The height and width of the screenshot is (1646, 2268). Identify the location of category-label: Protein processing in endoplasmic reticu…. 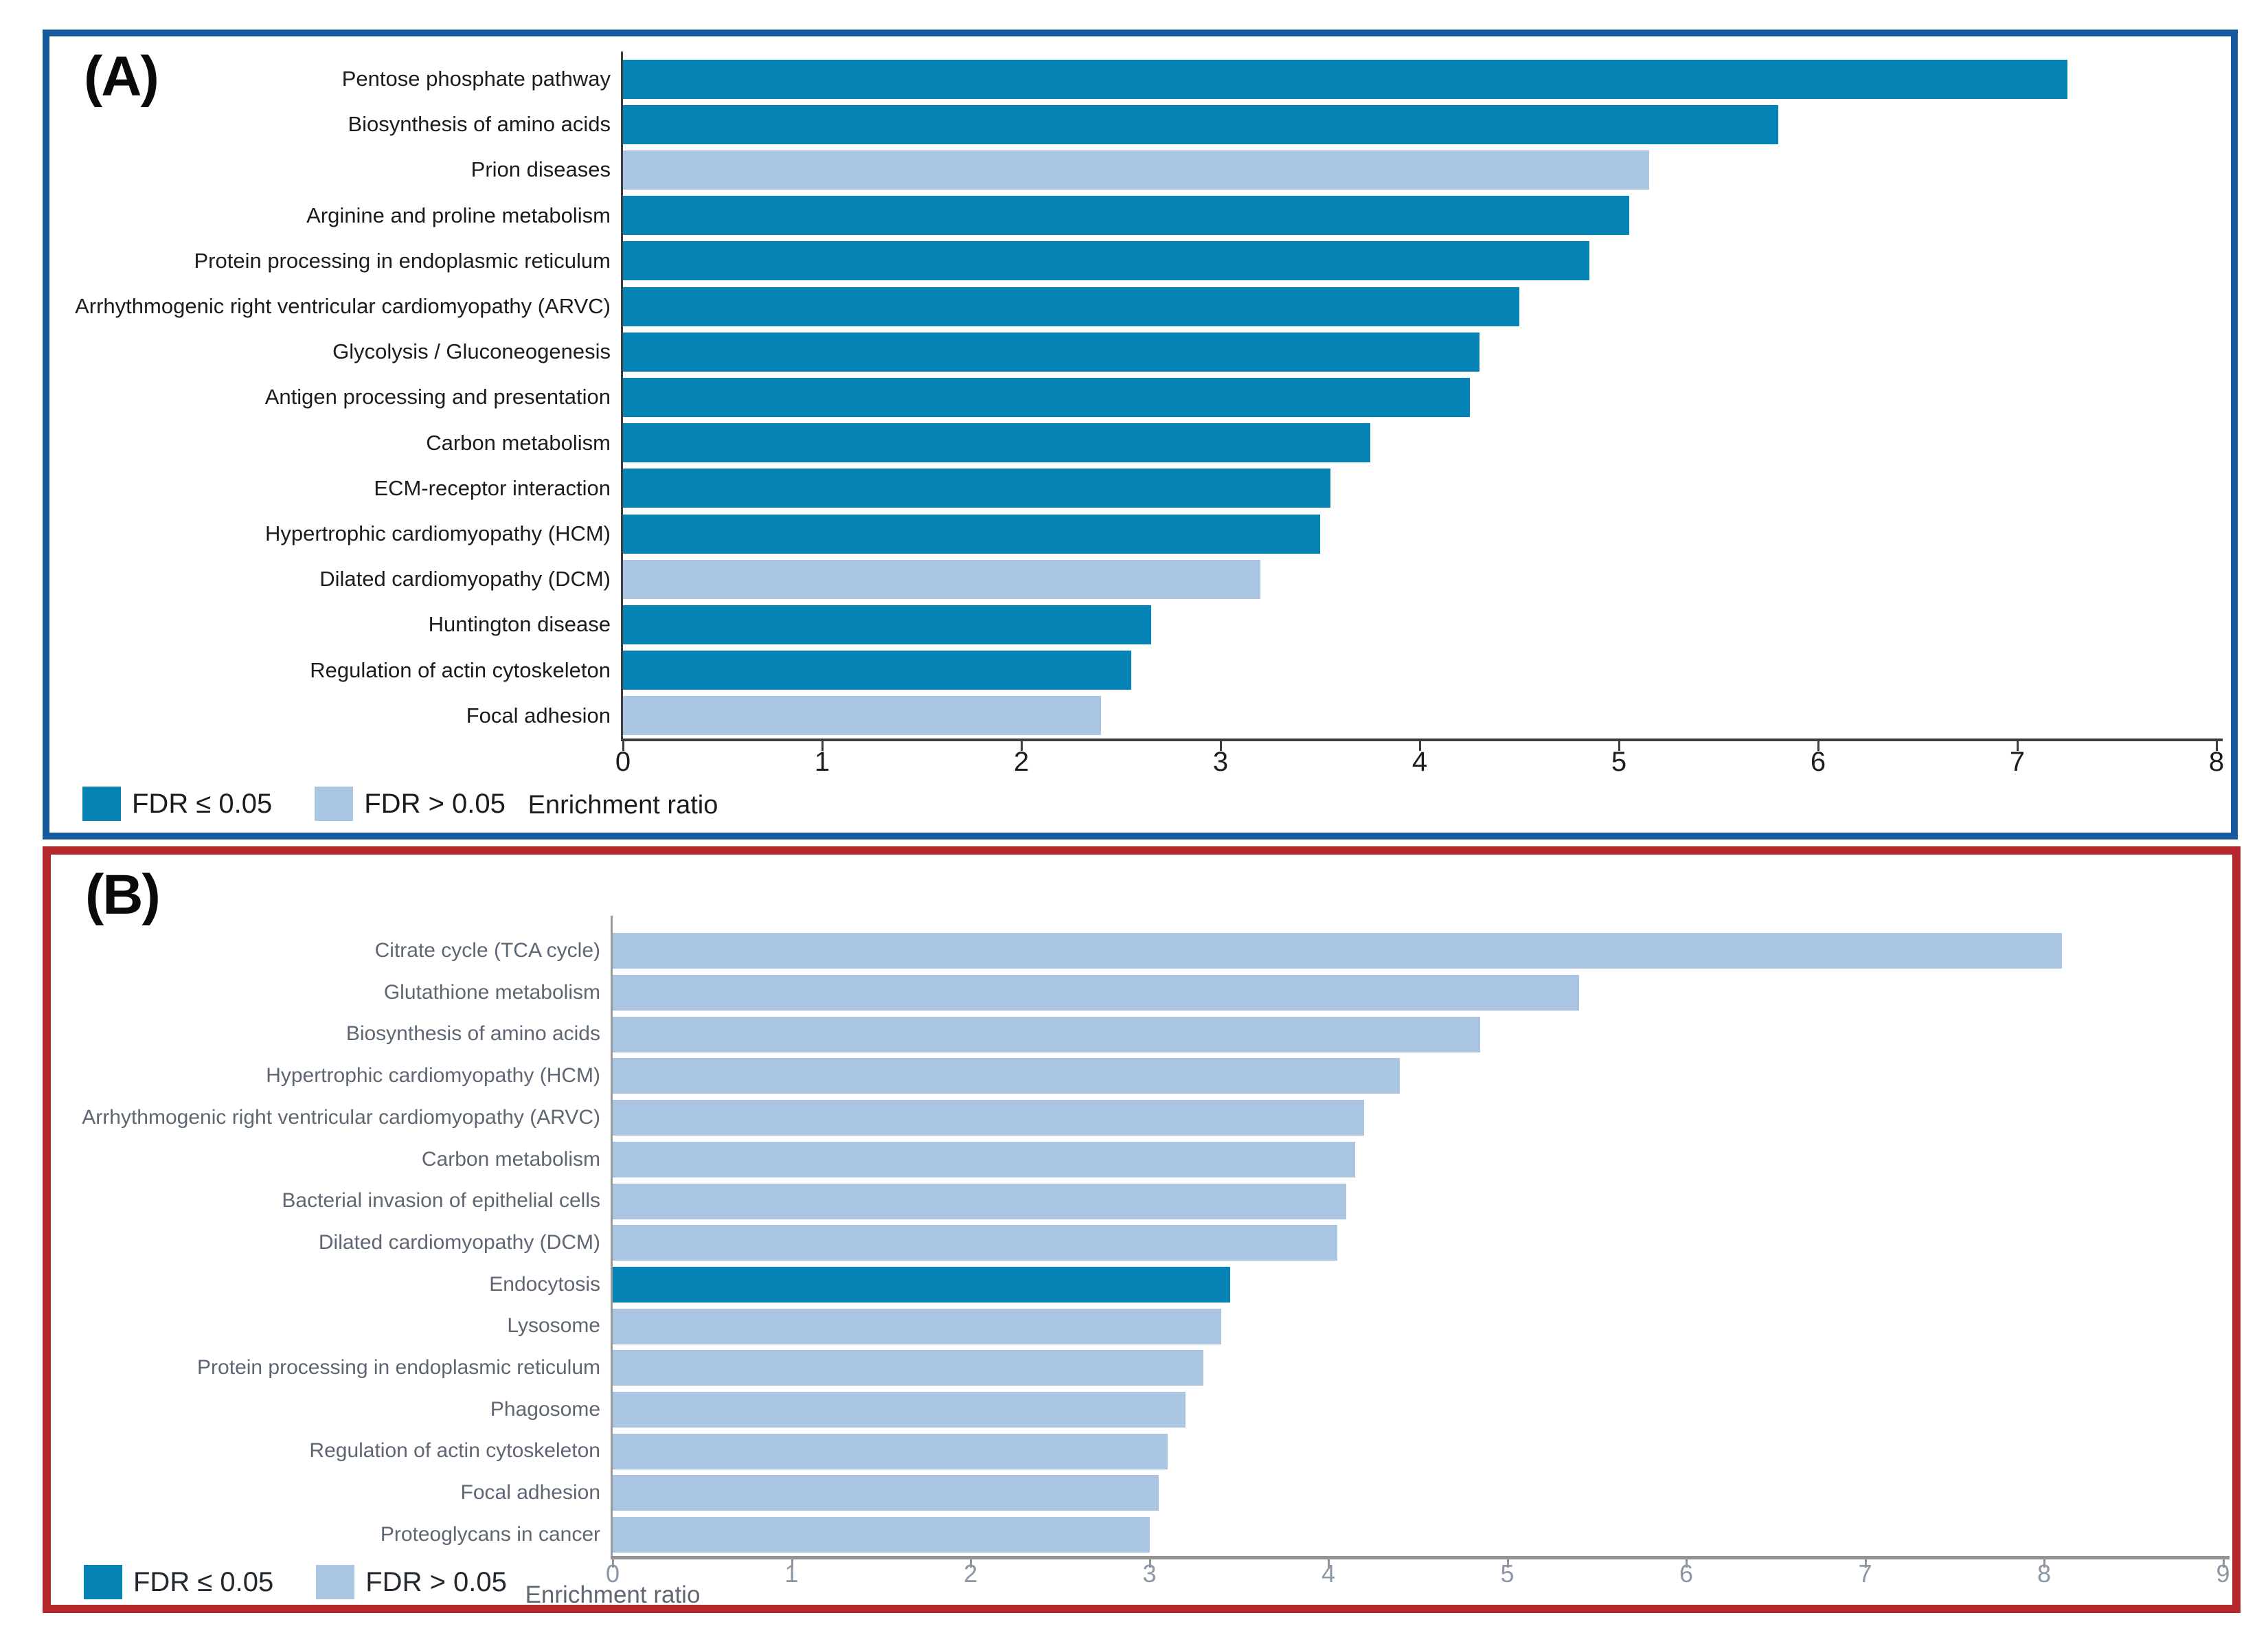
(403, 260).